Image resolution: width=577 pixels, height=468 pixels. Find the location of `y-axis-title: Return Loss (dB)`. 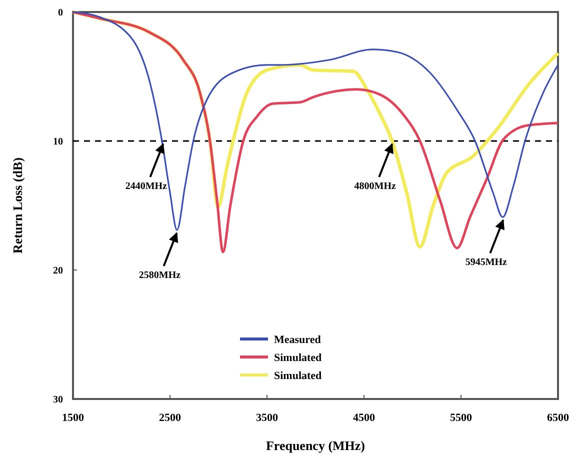

y-axis-title: Return Loss (dB) is located at coordinates (17, 205).